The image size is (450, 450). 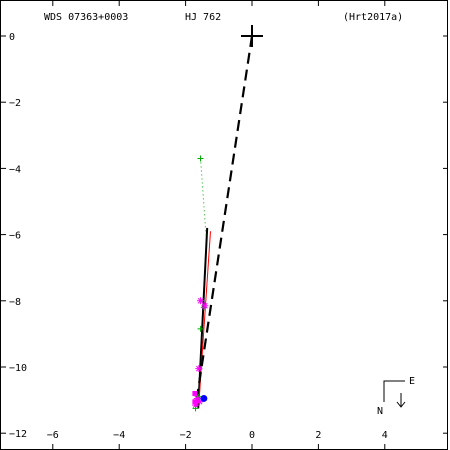 What do you see at coordinates (18, 368) in the screenshot?
I see `y-tick-label: −10` at bounding box center [18, 368].